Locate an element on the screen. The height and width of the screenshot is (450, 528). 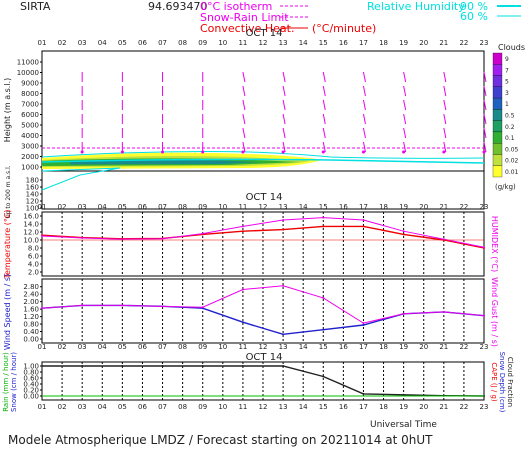
height-tick-4: 7000 is located at coordinates (30, 105).